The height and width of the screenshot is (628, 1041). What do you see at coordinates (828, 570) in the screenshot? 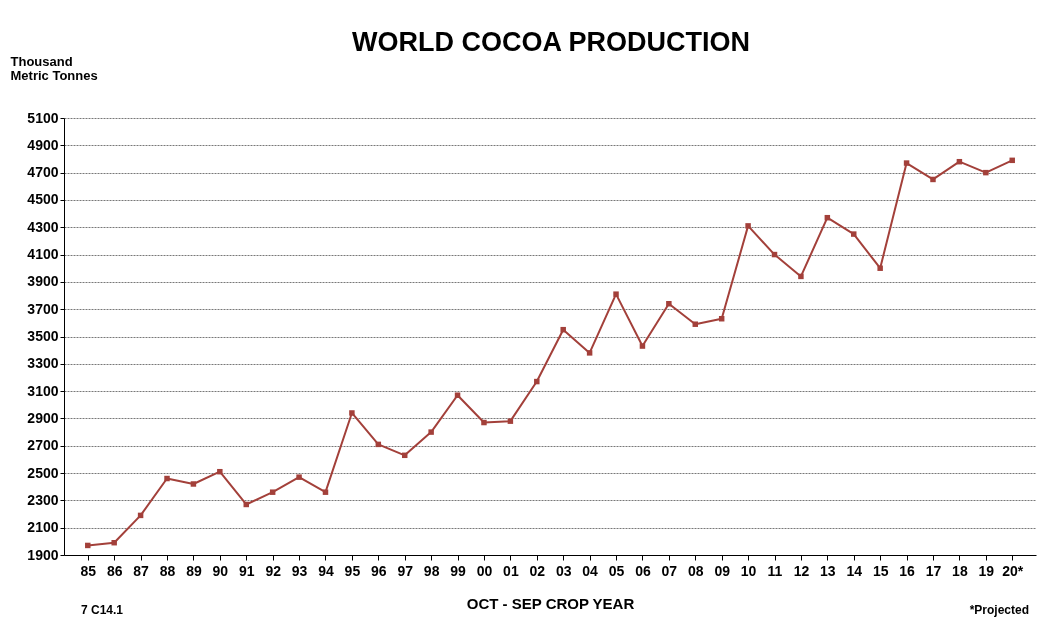
I see `x-tick-label: 13` at bounding box center [828, 570].